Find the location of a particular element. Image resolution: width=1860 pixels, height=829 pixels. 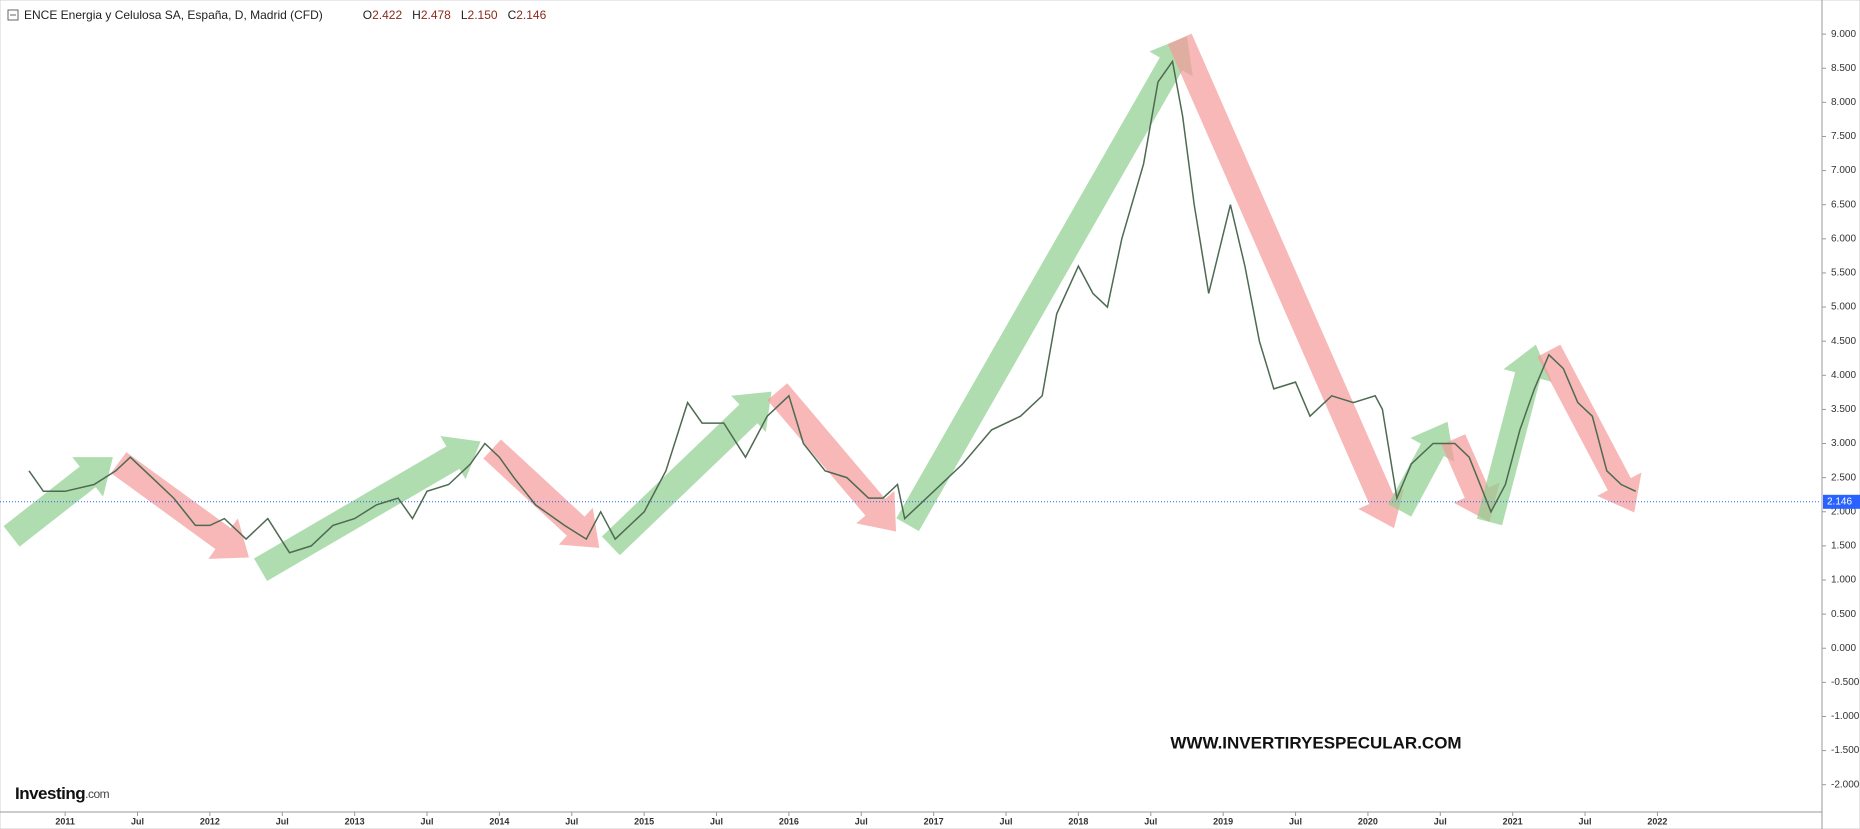

x-tick-label: 2013 is located at coordinates (355, 821).